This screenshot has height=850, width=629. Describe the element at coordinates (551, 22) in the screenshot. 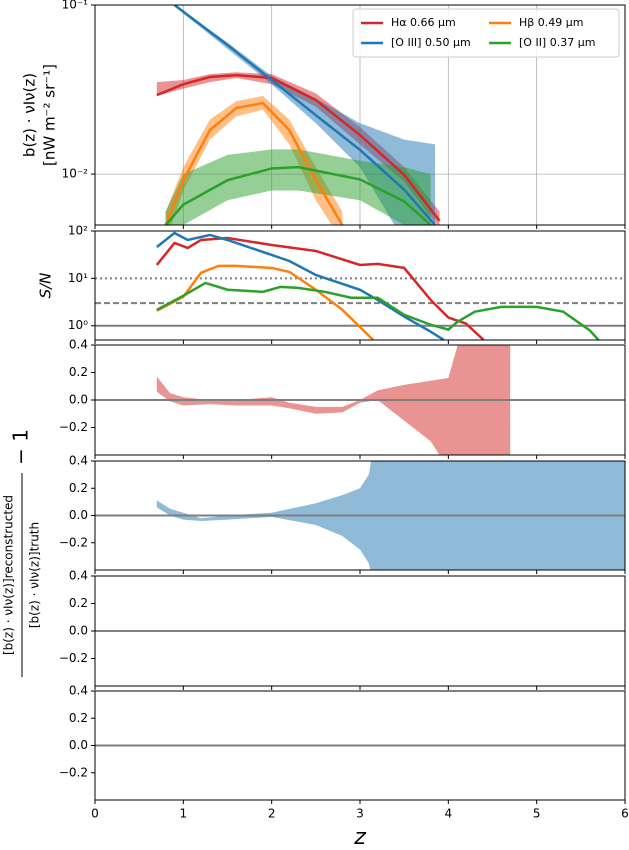

I see `legend-label: Hβ 0.49 μm` at that location.